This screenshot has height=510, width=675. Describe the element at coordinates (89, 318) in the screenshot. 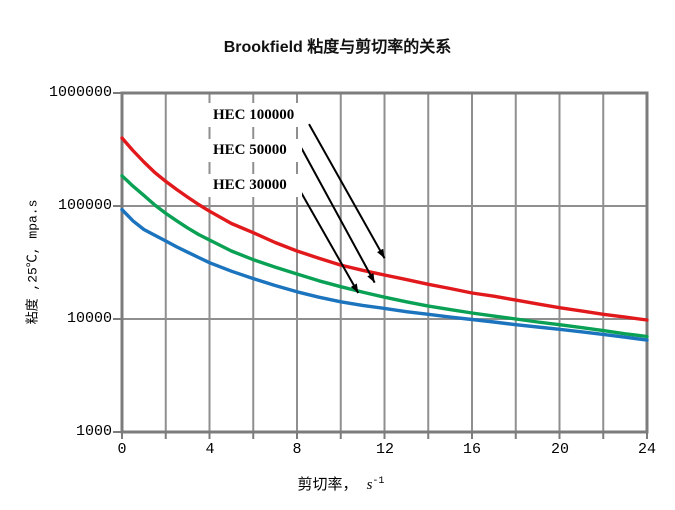

I see `y-tick-label: 10000` at that location.